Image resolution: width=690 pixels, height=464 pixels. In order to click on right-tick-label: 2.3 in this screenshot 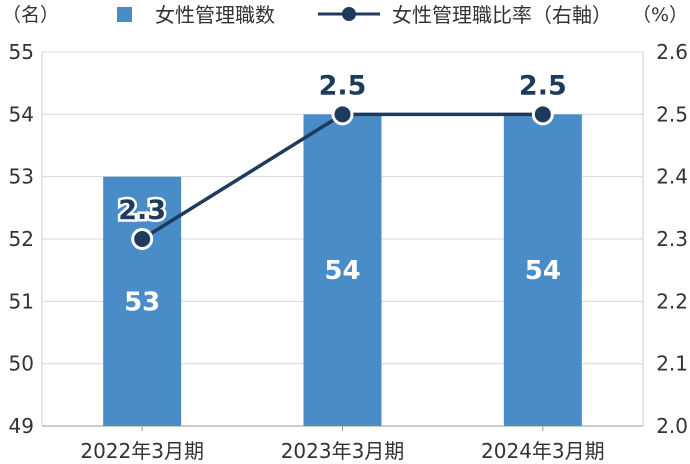, I will do `click(672, 239)`.